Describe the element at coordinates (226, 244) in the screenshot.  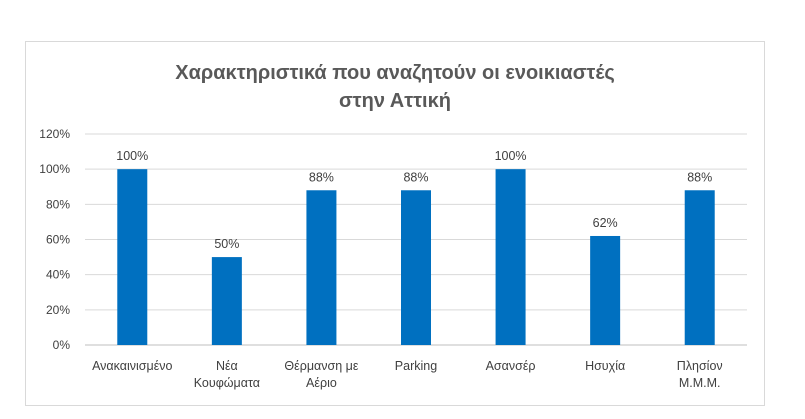
I see `data-label: 50%` at that location.